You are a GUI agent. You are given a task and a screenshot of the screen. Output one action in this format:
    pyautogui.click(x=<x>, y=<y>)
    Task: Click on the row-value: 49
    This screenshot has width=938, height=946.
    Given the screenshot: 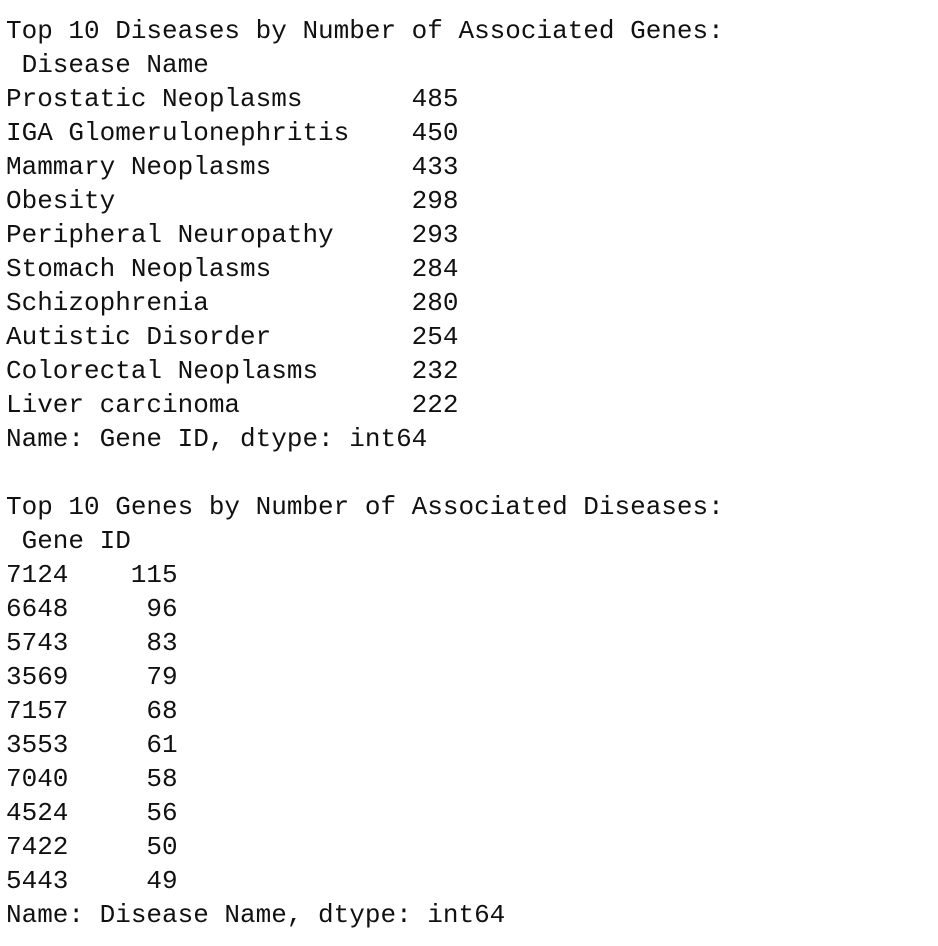 What is the action you would take?
    pyautogui.click(x=162, y=881)
    